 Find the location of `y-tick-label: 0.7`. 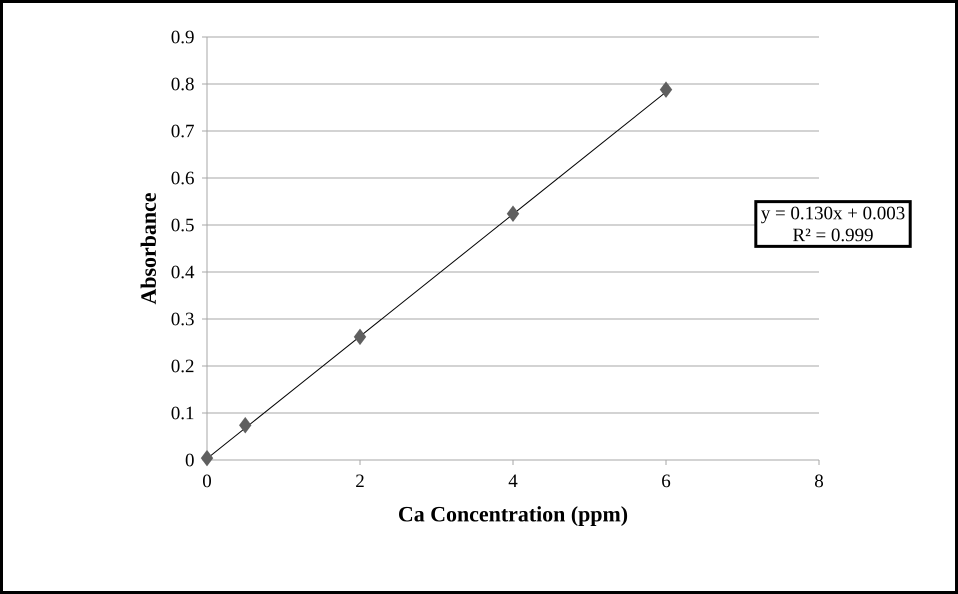

y-tick-label: 0.7 is located at coordinates (183, 131).